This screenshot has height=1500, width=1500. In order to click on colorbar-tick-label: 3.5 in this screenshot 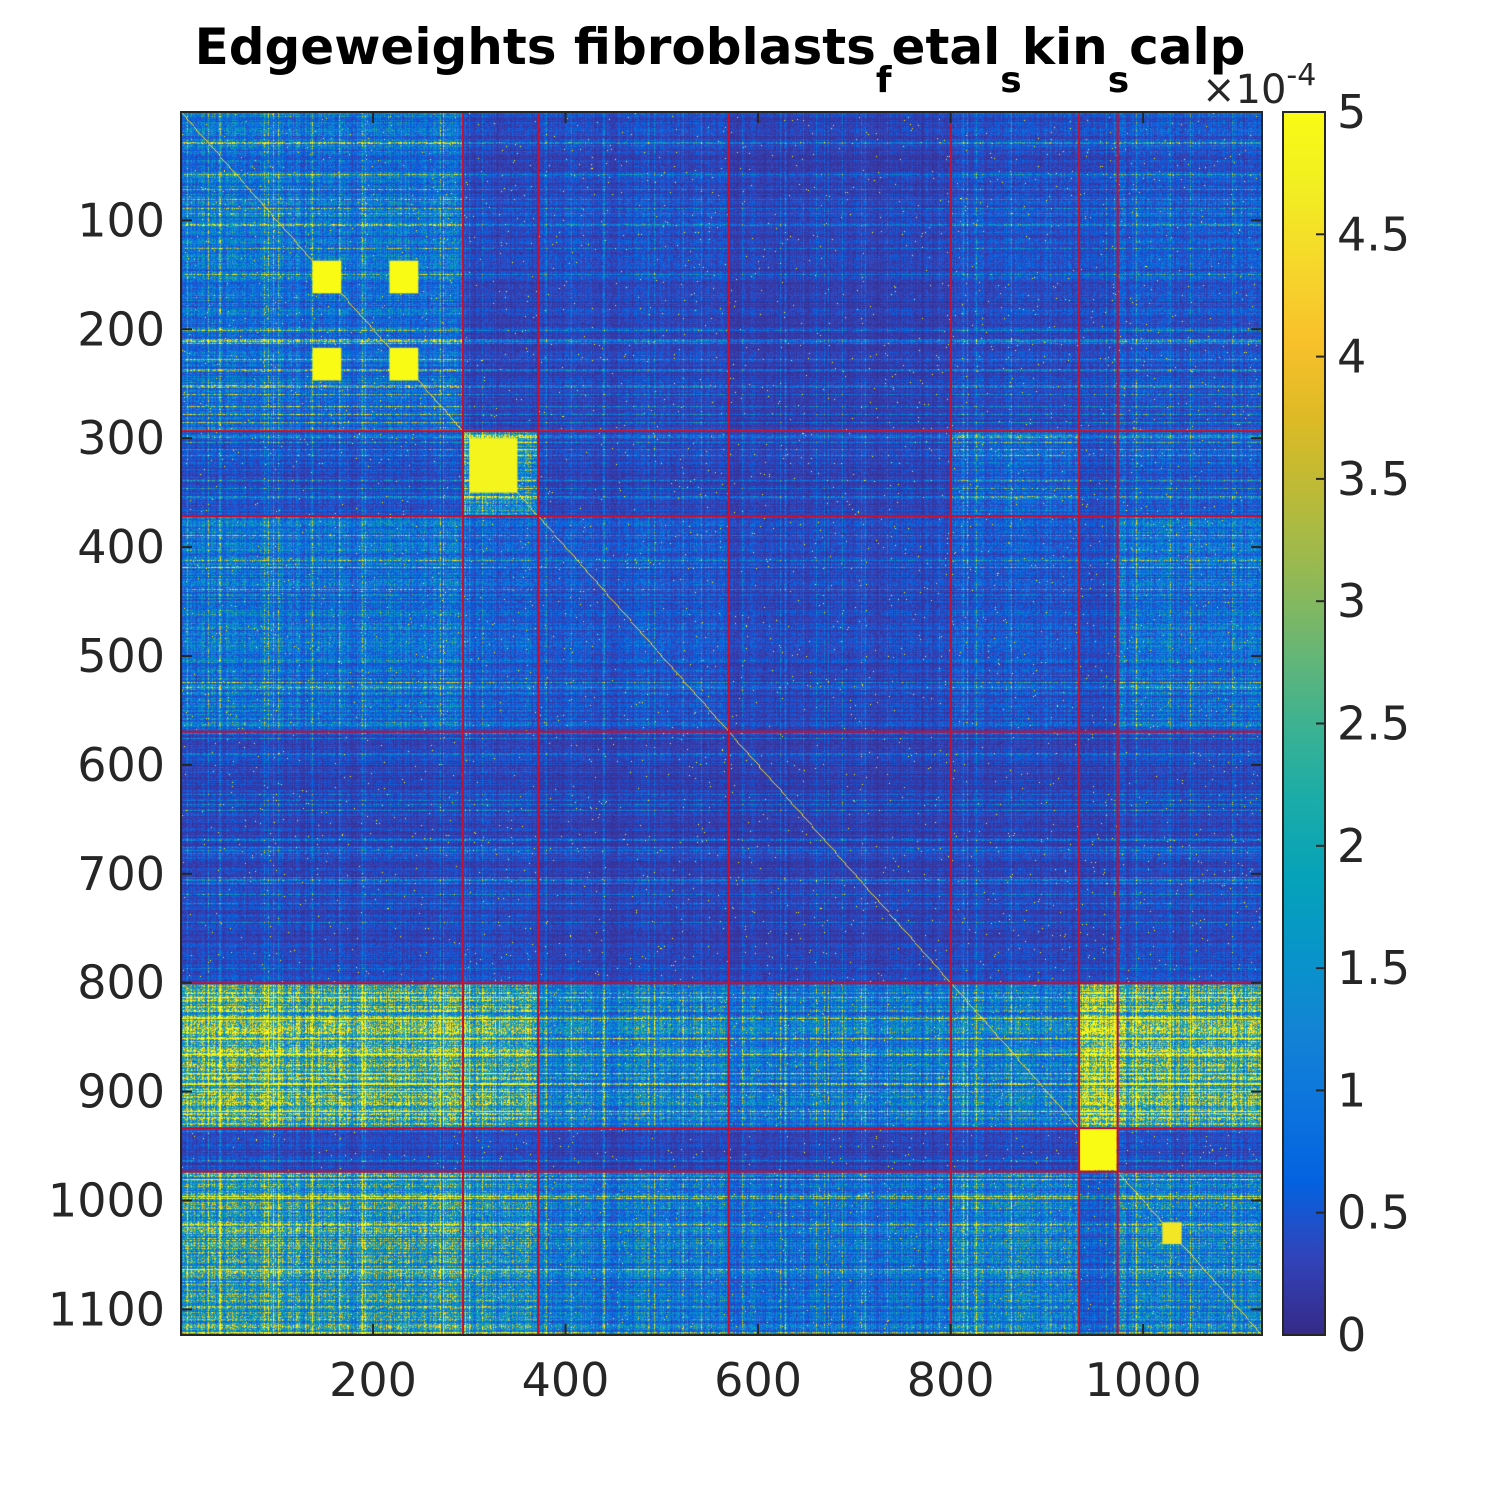, I will do `click(1373, 479)`.